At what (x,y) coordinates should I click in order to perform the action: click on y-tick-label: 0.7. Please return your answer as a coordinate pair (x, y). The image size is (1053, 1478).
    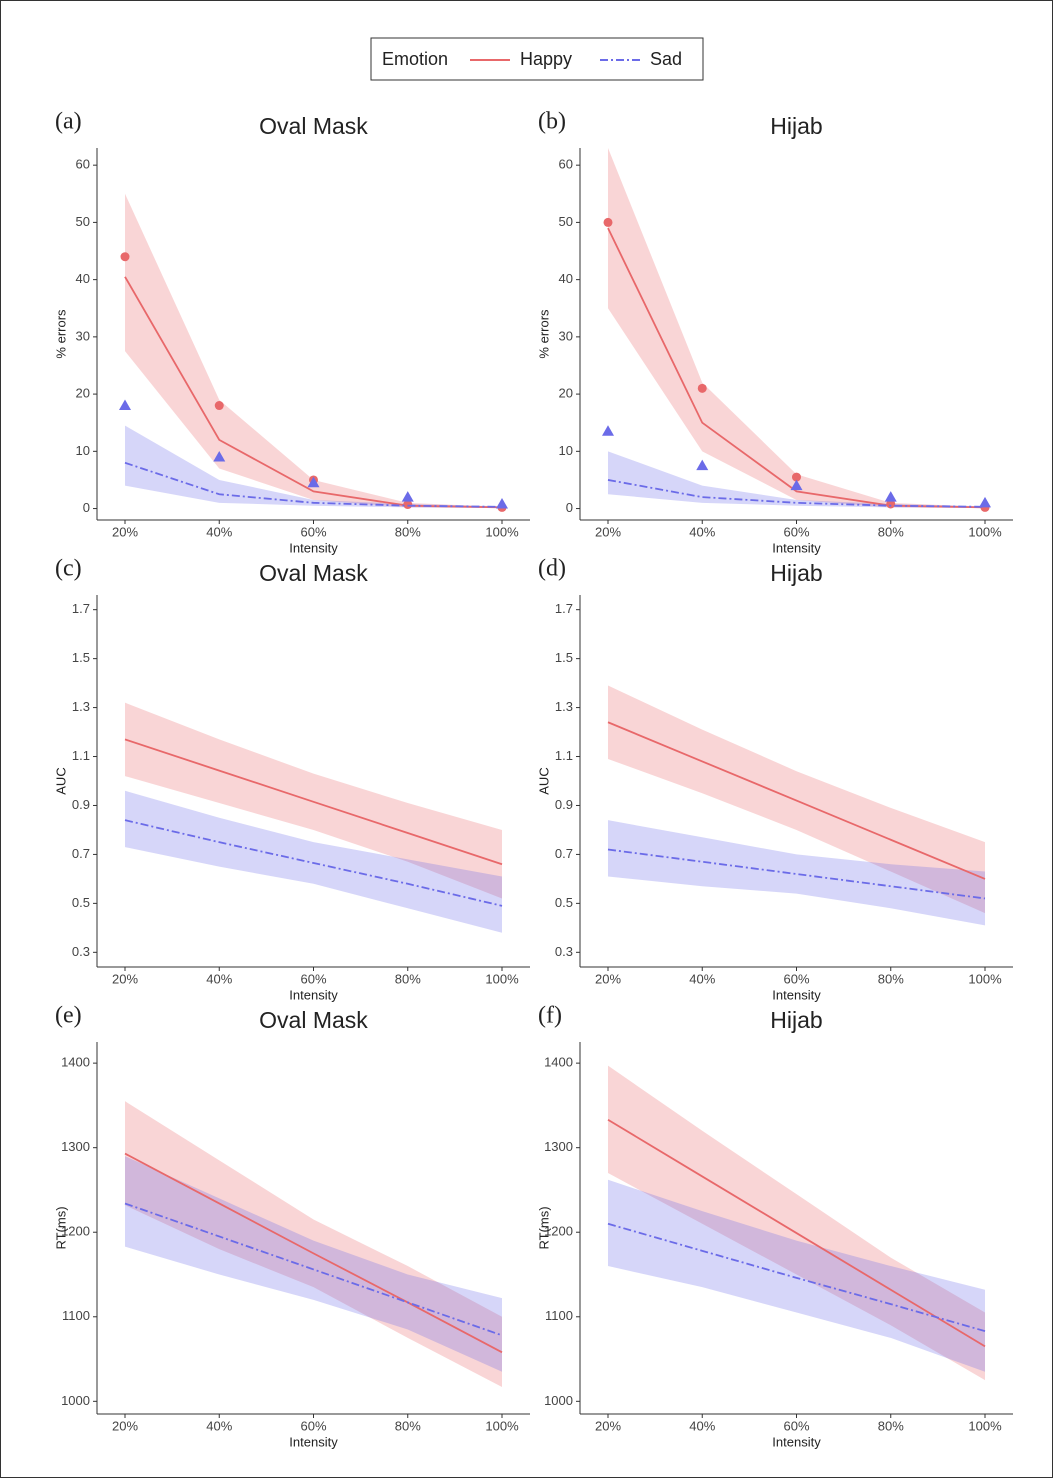
    Looking at the image, I should click on (564, 853).